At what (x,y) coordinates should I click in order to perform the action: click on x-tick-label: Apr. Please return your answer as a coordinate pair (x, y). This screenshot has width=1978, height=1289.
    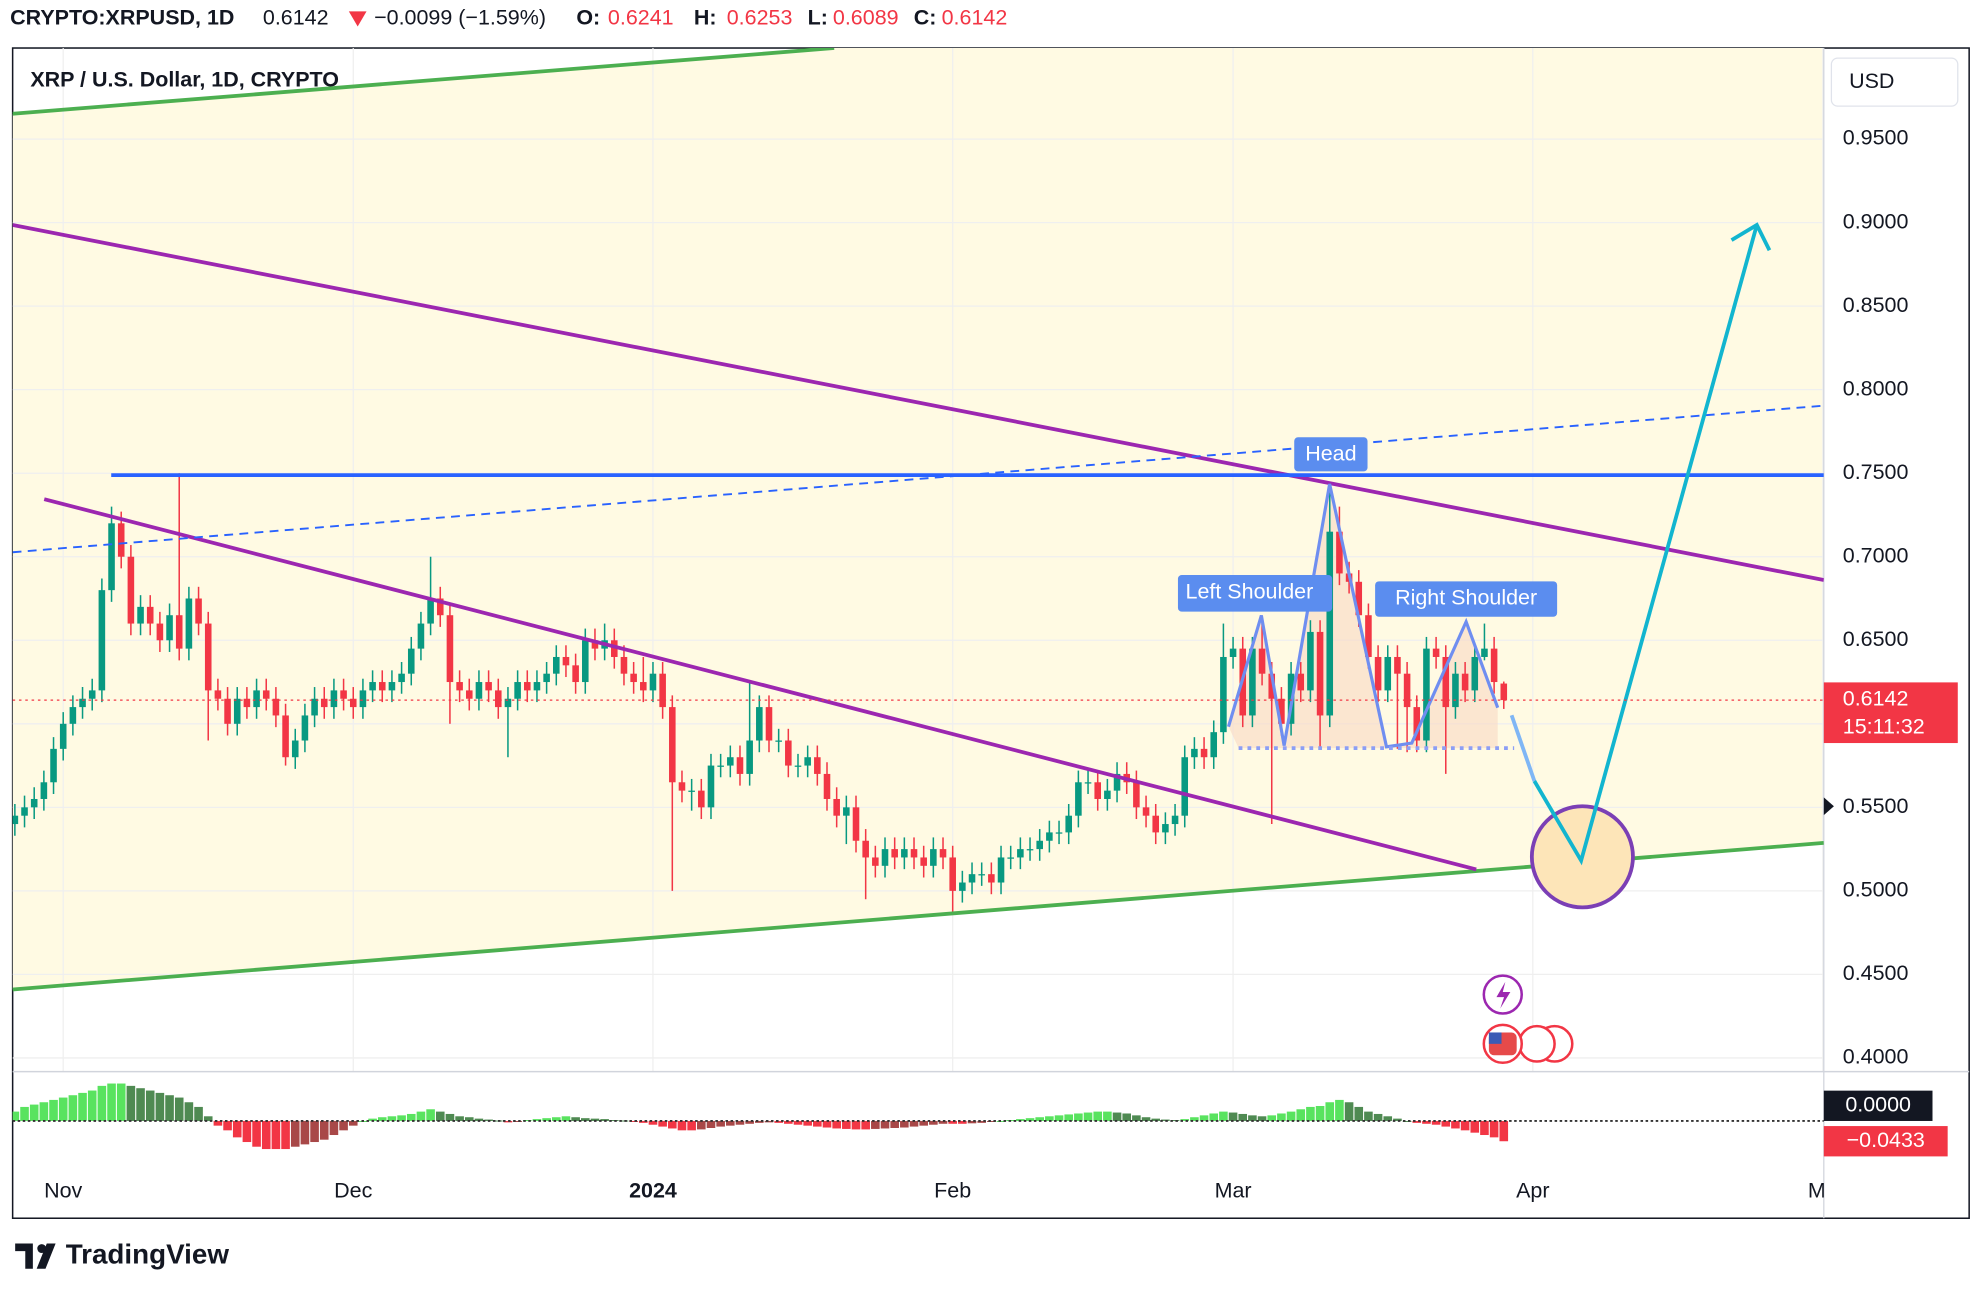
    Looking at the image, I should click on (1532, 1190).